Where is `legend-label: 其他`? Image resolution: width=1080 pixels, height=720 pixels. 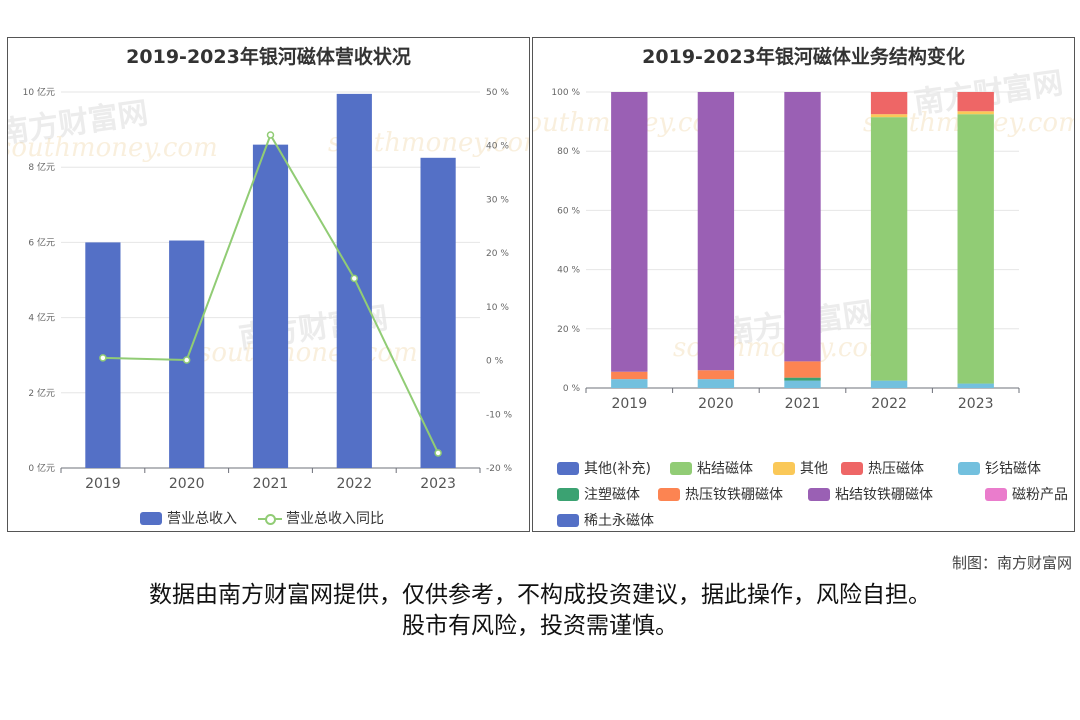
legend-label: 其他 is located at coordinates (814, 469).